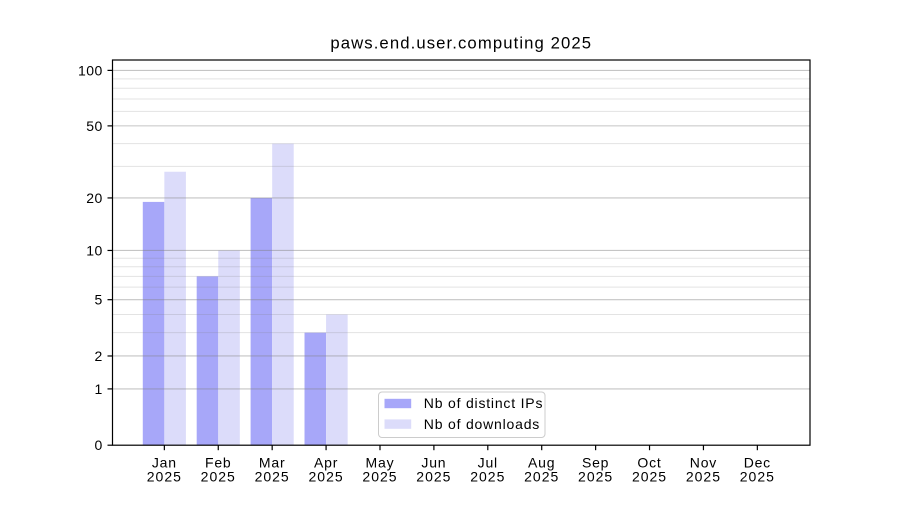  I want to click on svg-text: Nb of downloads, so click(482, 424).